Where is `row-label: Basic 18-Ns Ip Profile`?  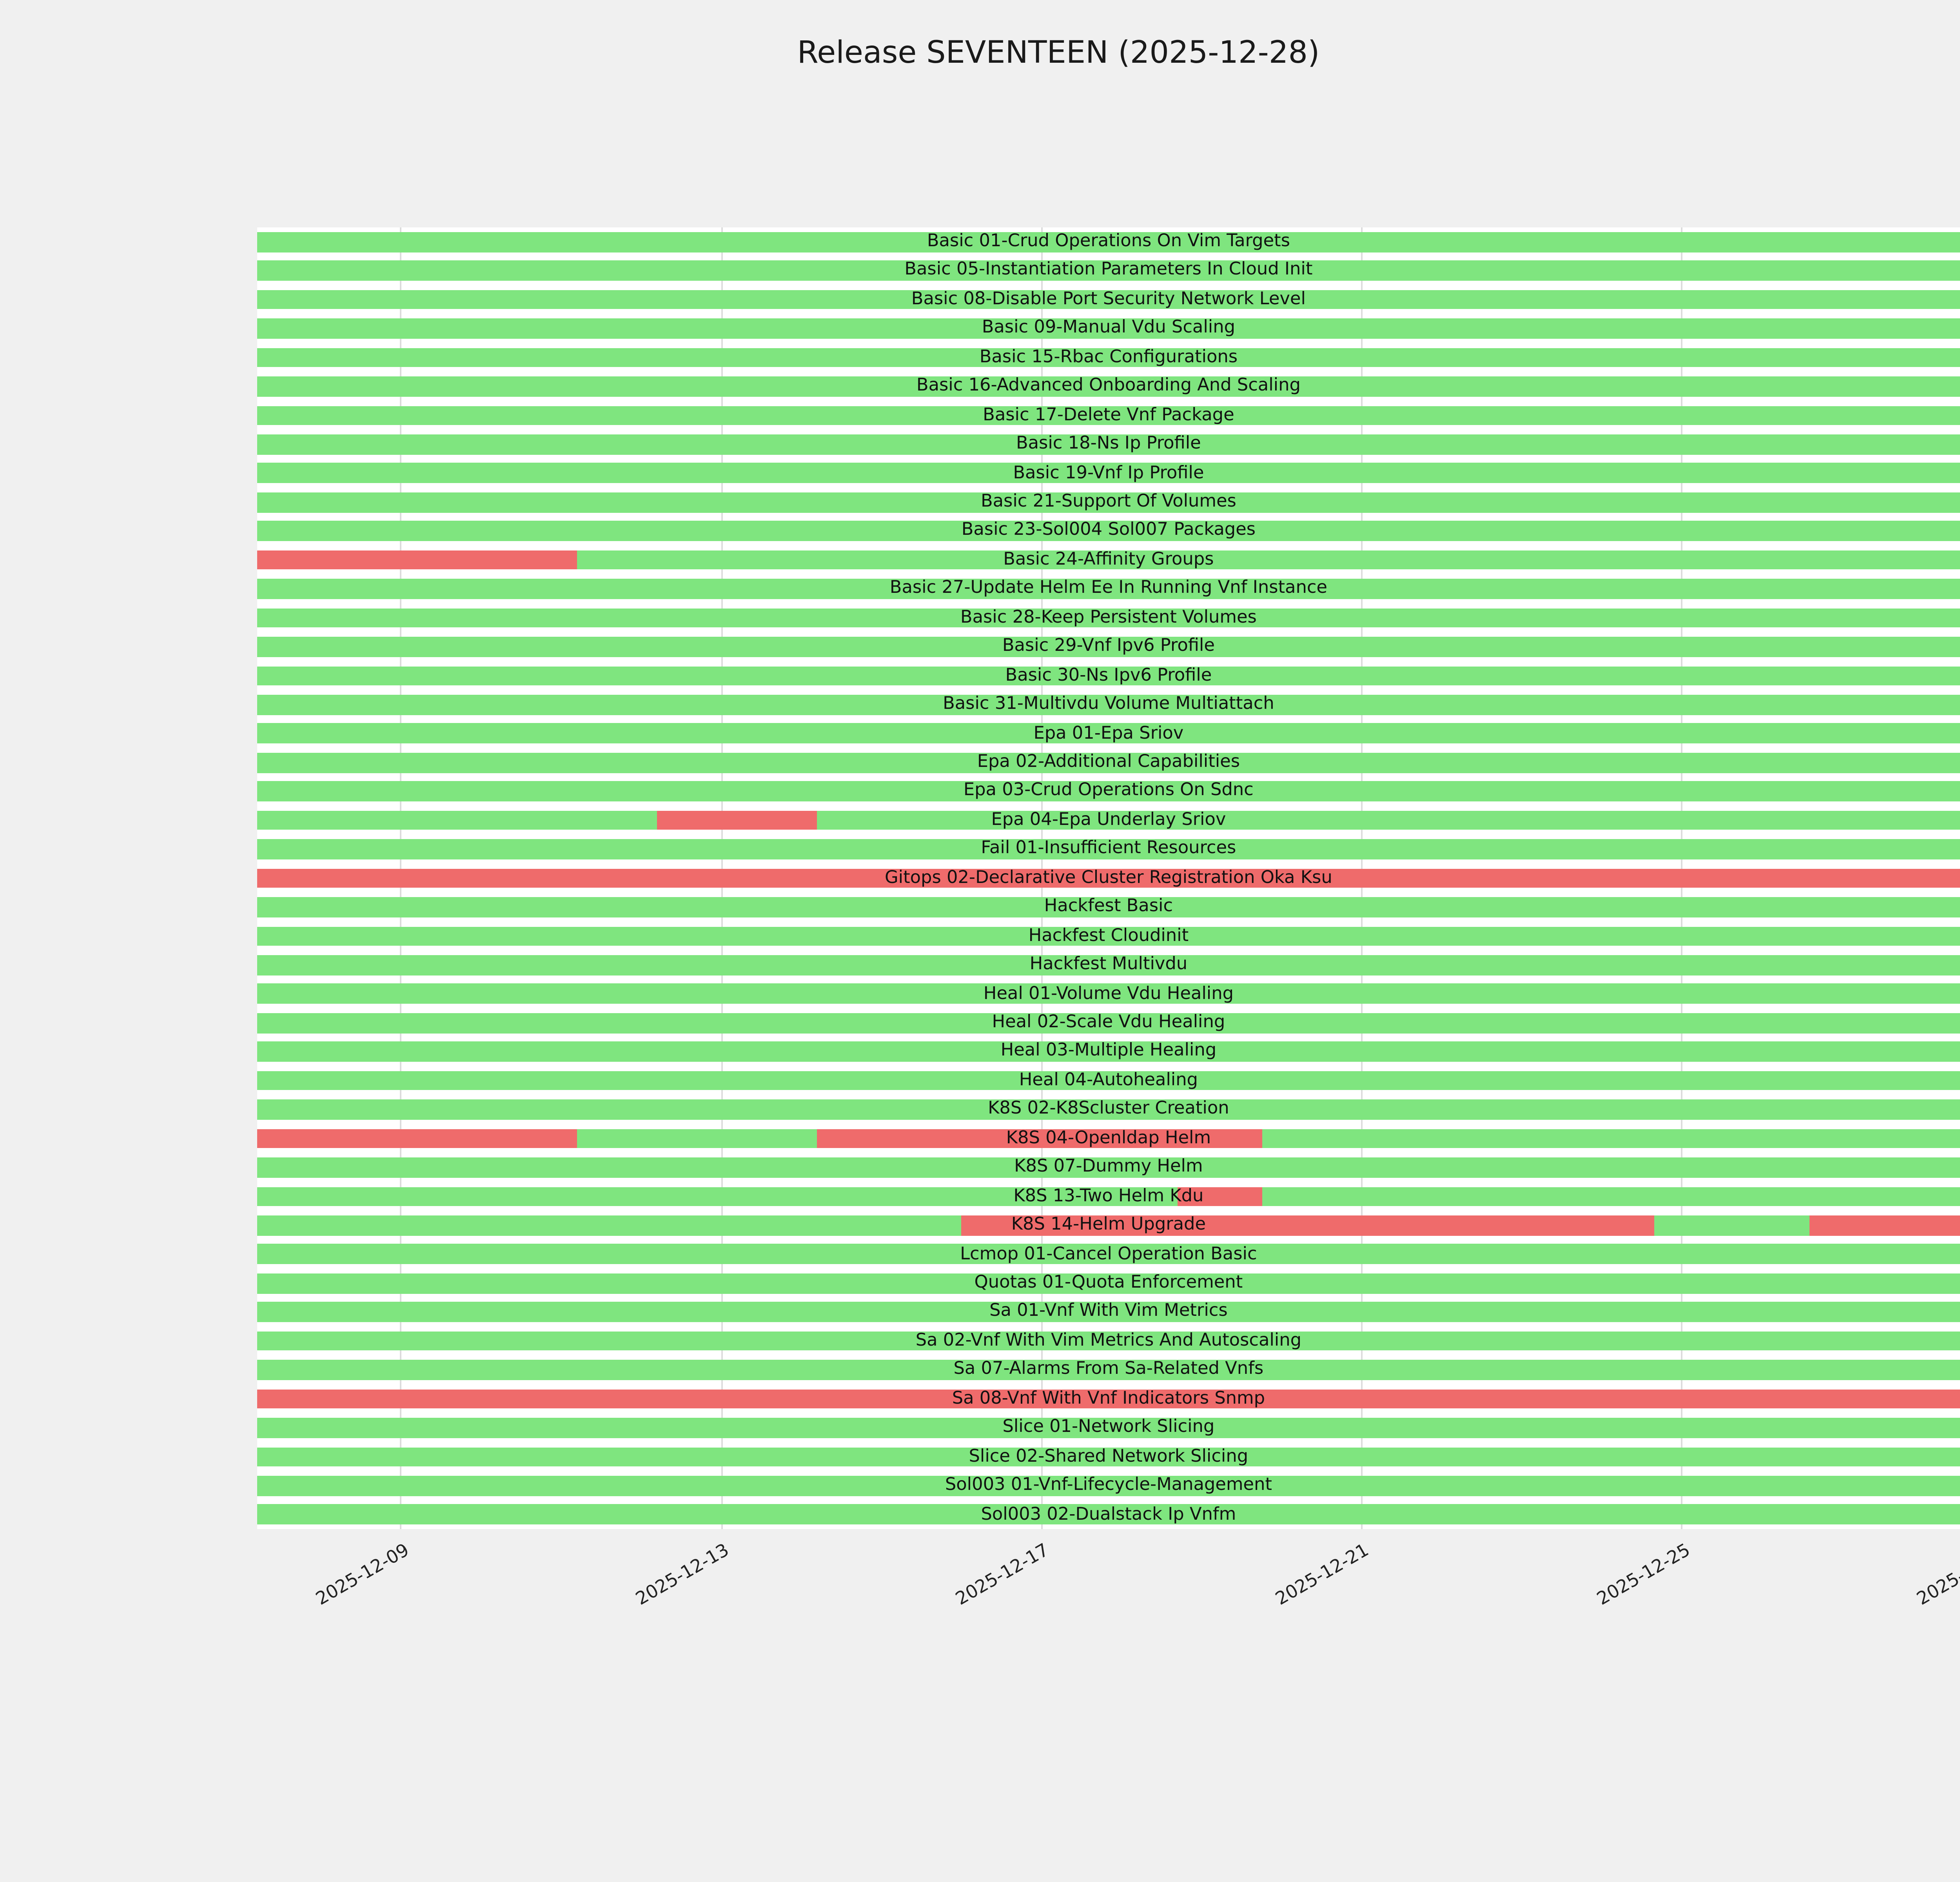
row-label: Basic 18-Ns Ip Profile is located at coordinates (1108, 443).